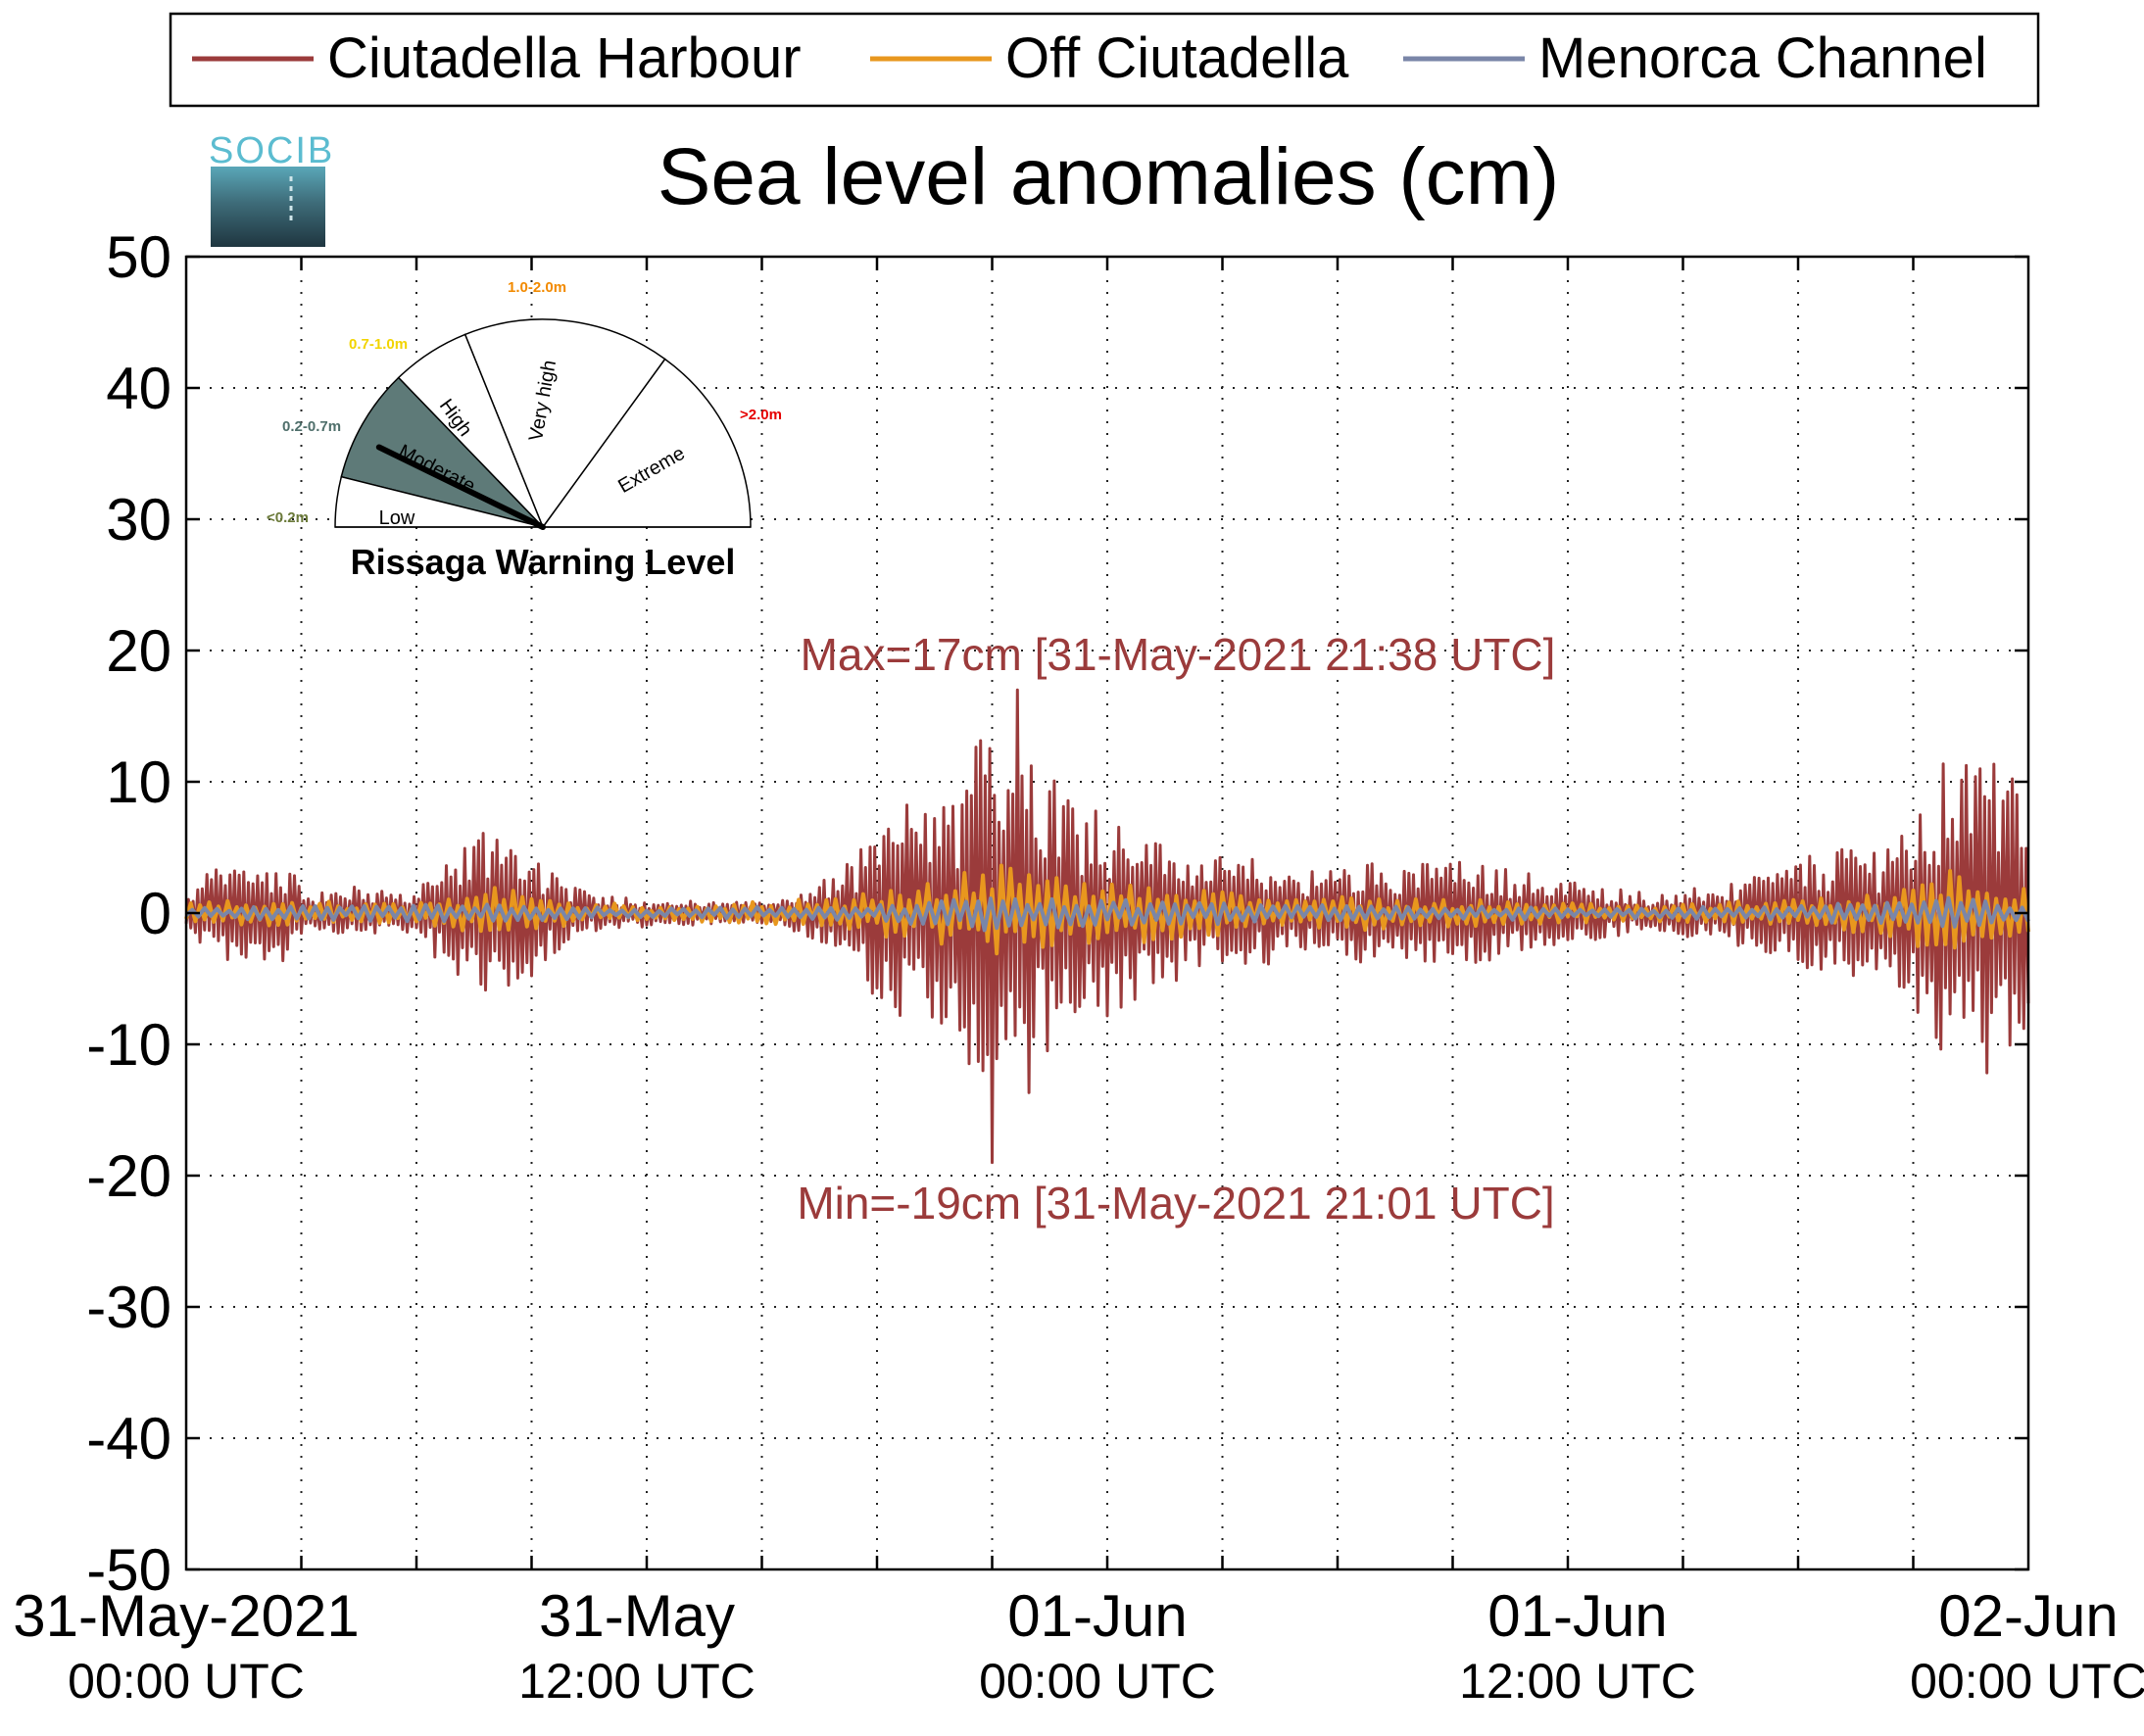 The height and width of the screenshot is (1736, 2144). I want to click on gauge-sector-low-label: Low, so click(397, 518).